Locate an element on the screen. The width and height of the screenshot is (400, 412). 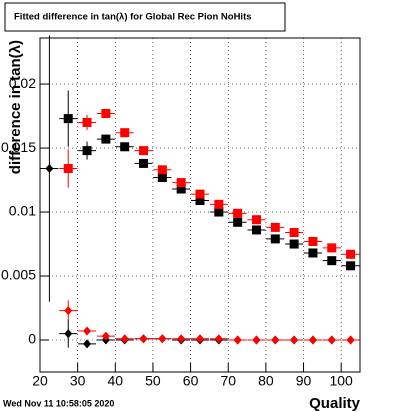
x-tick-label: 100 is located at coordinates (341, 381).